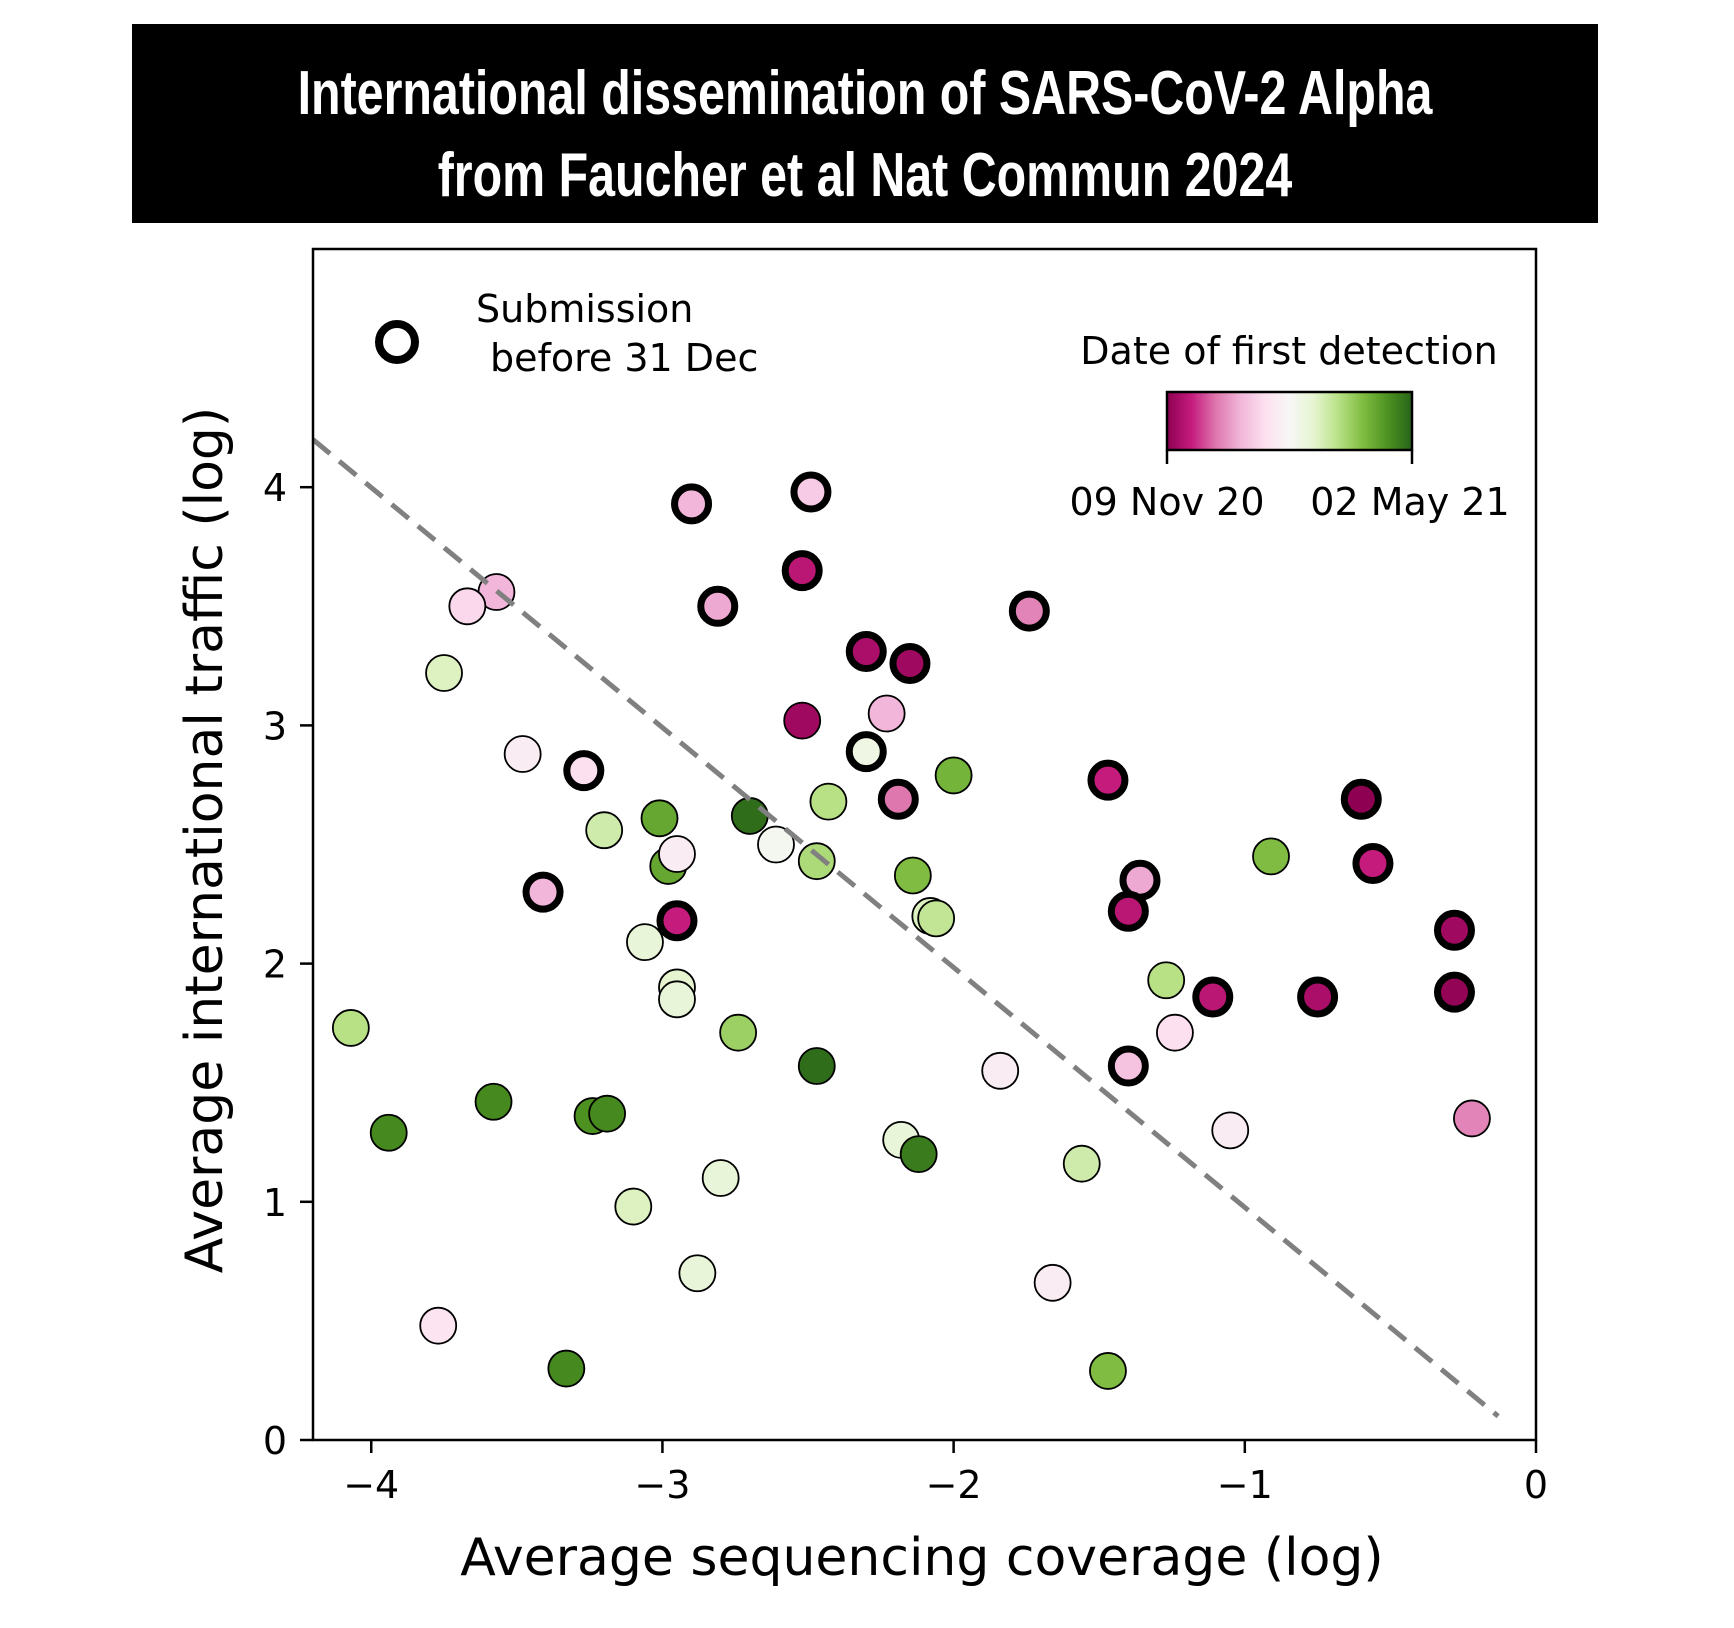 This screenshot has width=1734, height=1628. Describe the element at coordinates (1166, 502) in the screenshot. I see `colorbar-start-label: 09 Nov 20` at that location.